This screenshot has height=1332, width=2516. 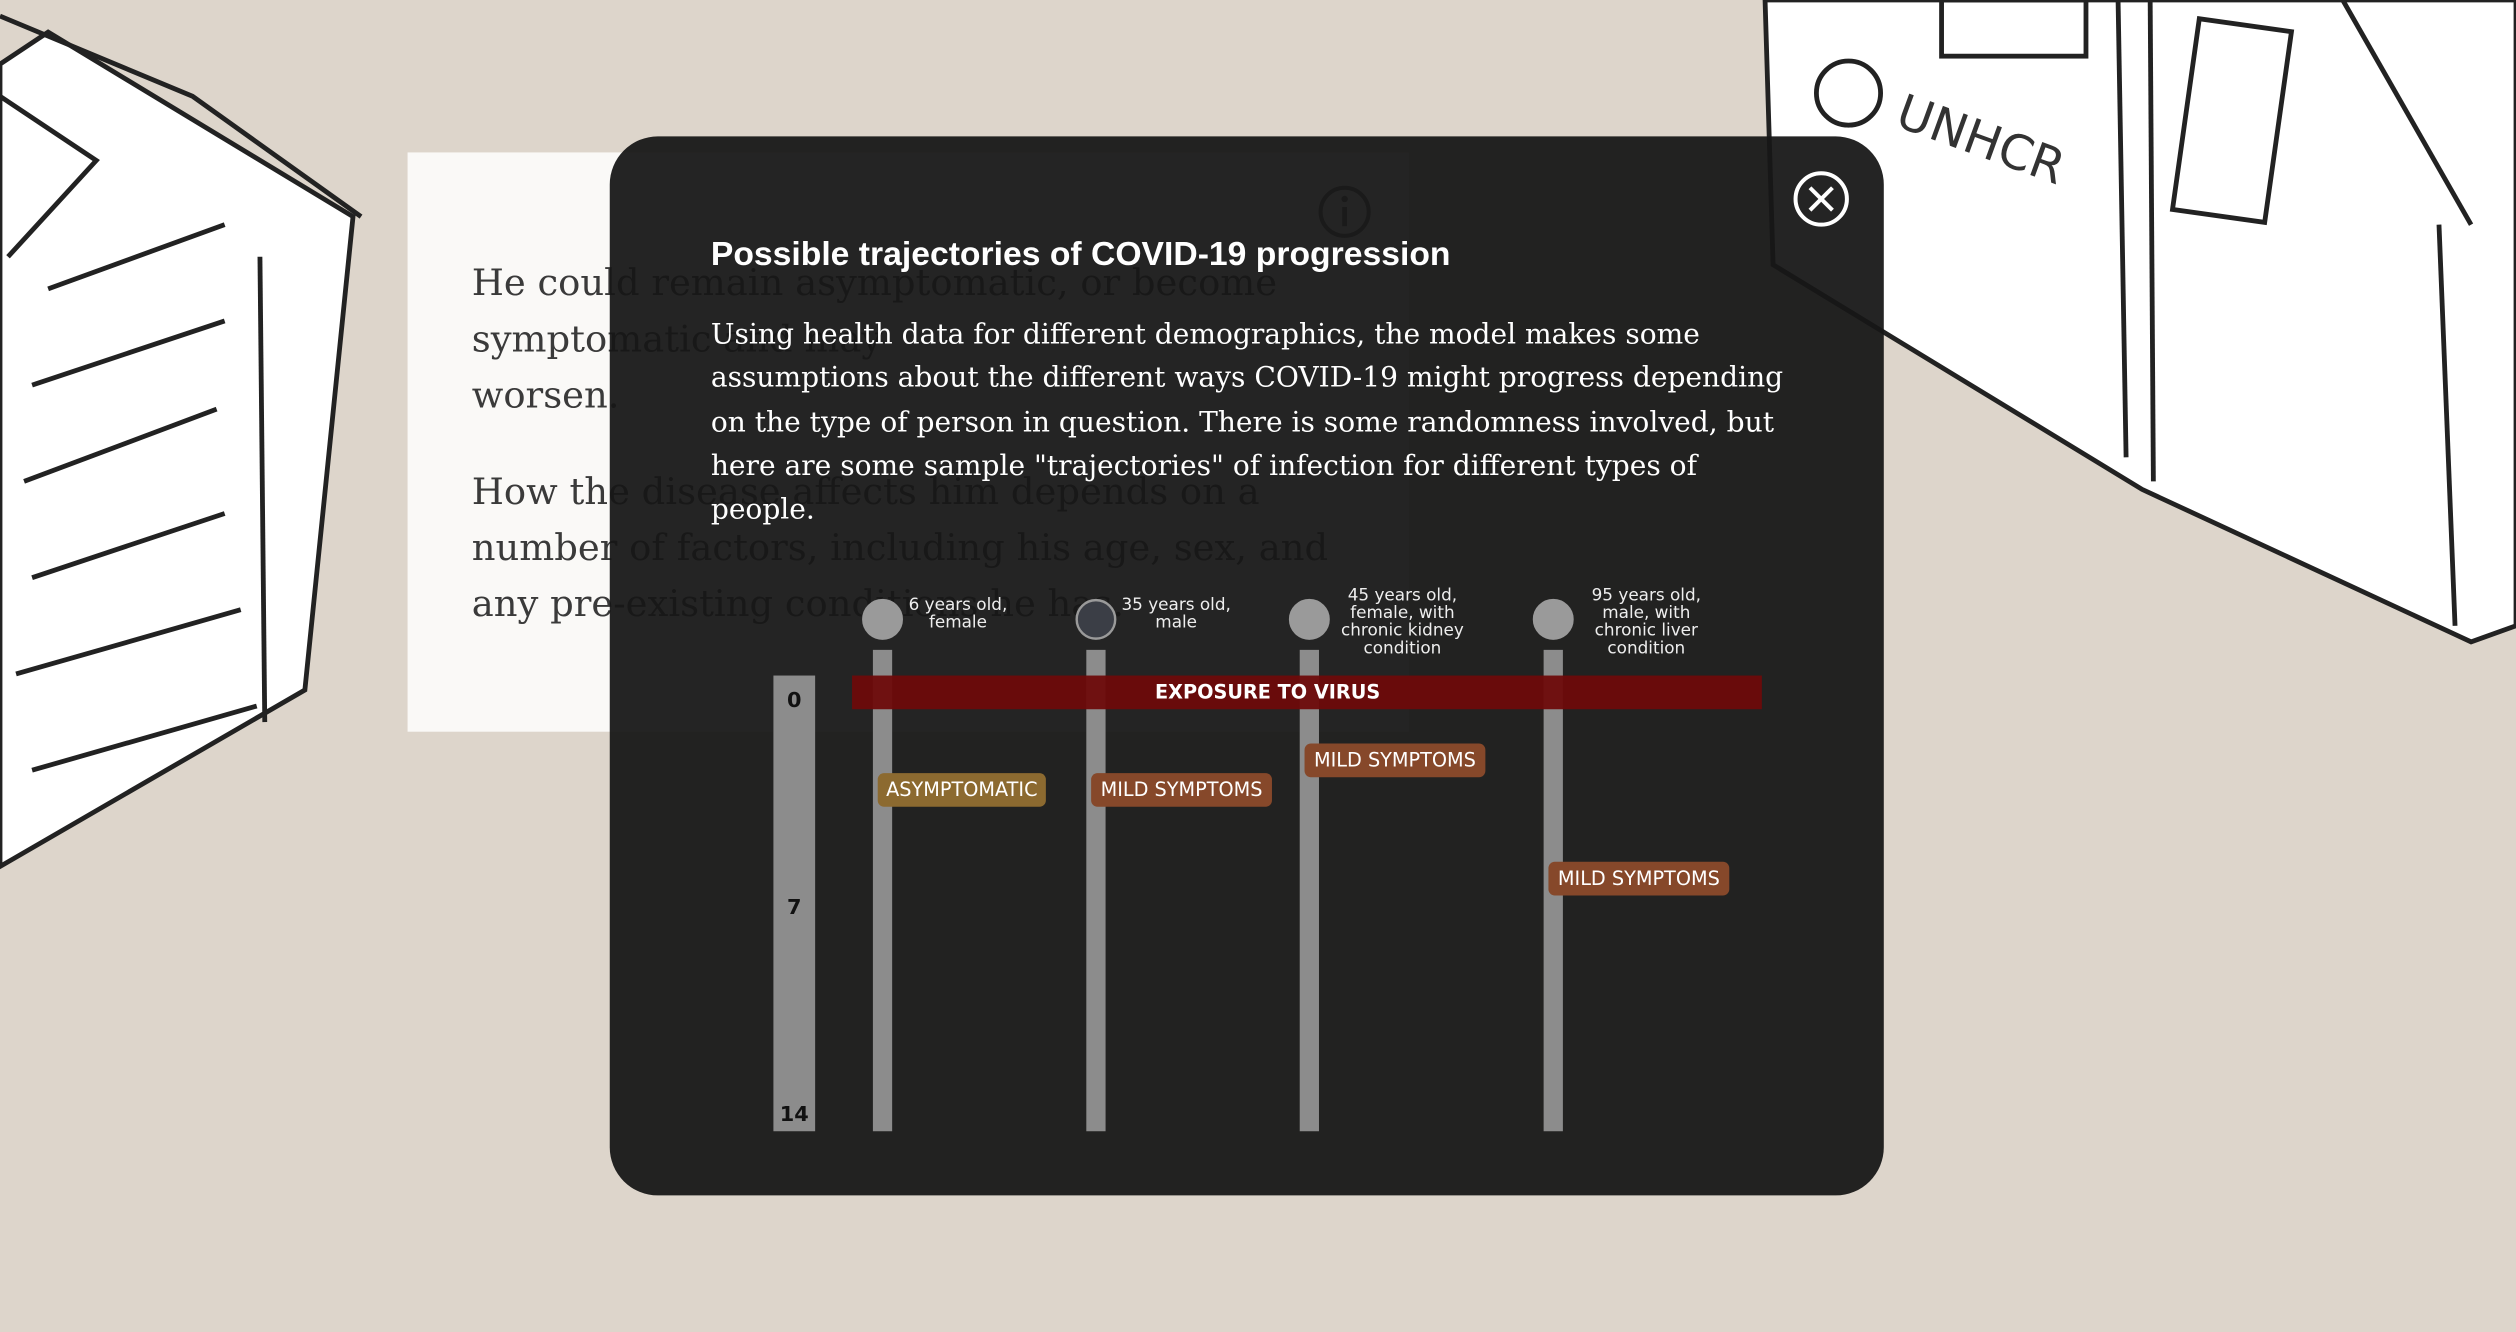 I want to click on person-label: male, with, so click(x=1646, y=612).